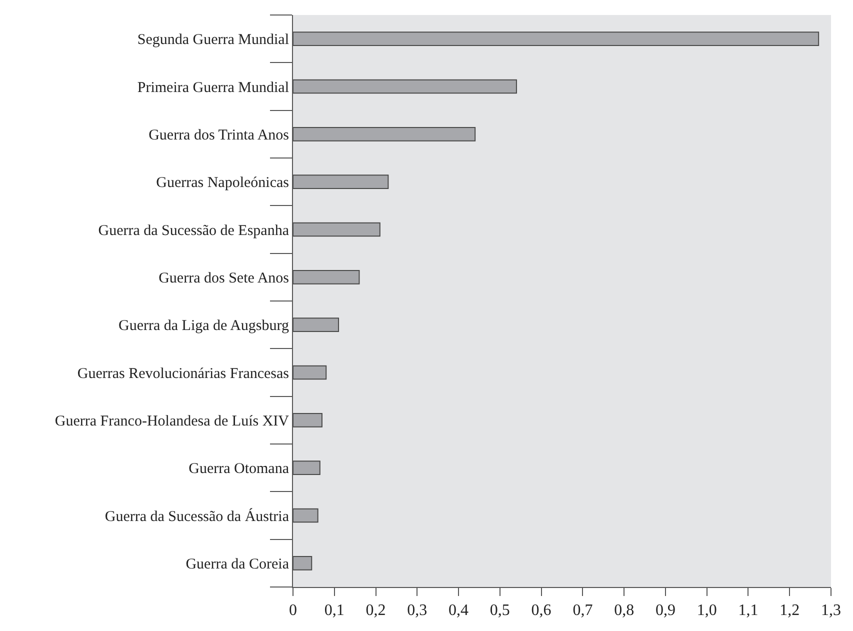 The height and width of the screenshot is (631, 853). Describe the element at coordinates (541, 611) in the screenshot. I see `x-tick-label: 0,6` at that location.